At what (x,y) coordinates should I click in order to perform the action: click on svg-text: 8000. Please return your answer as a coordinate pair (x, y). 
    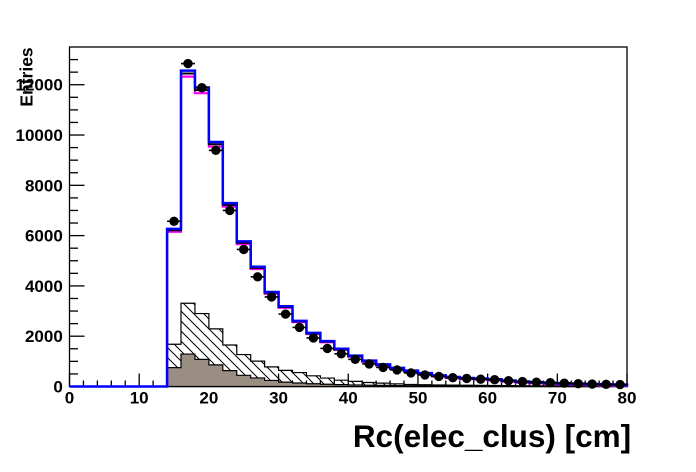
    Looking at the image, I should click on (44, 185).